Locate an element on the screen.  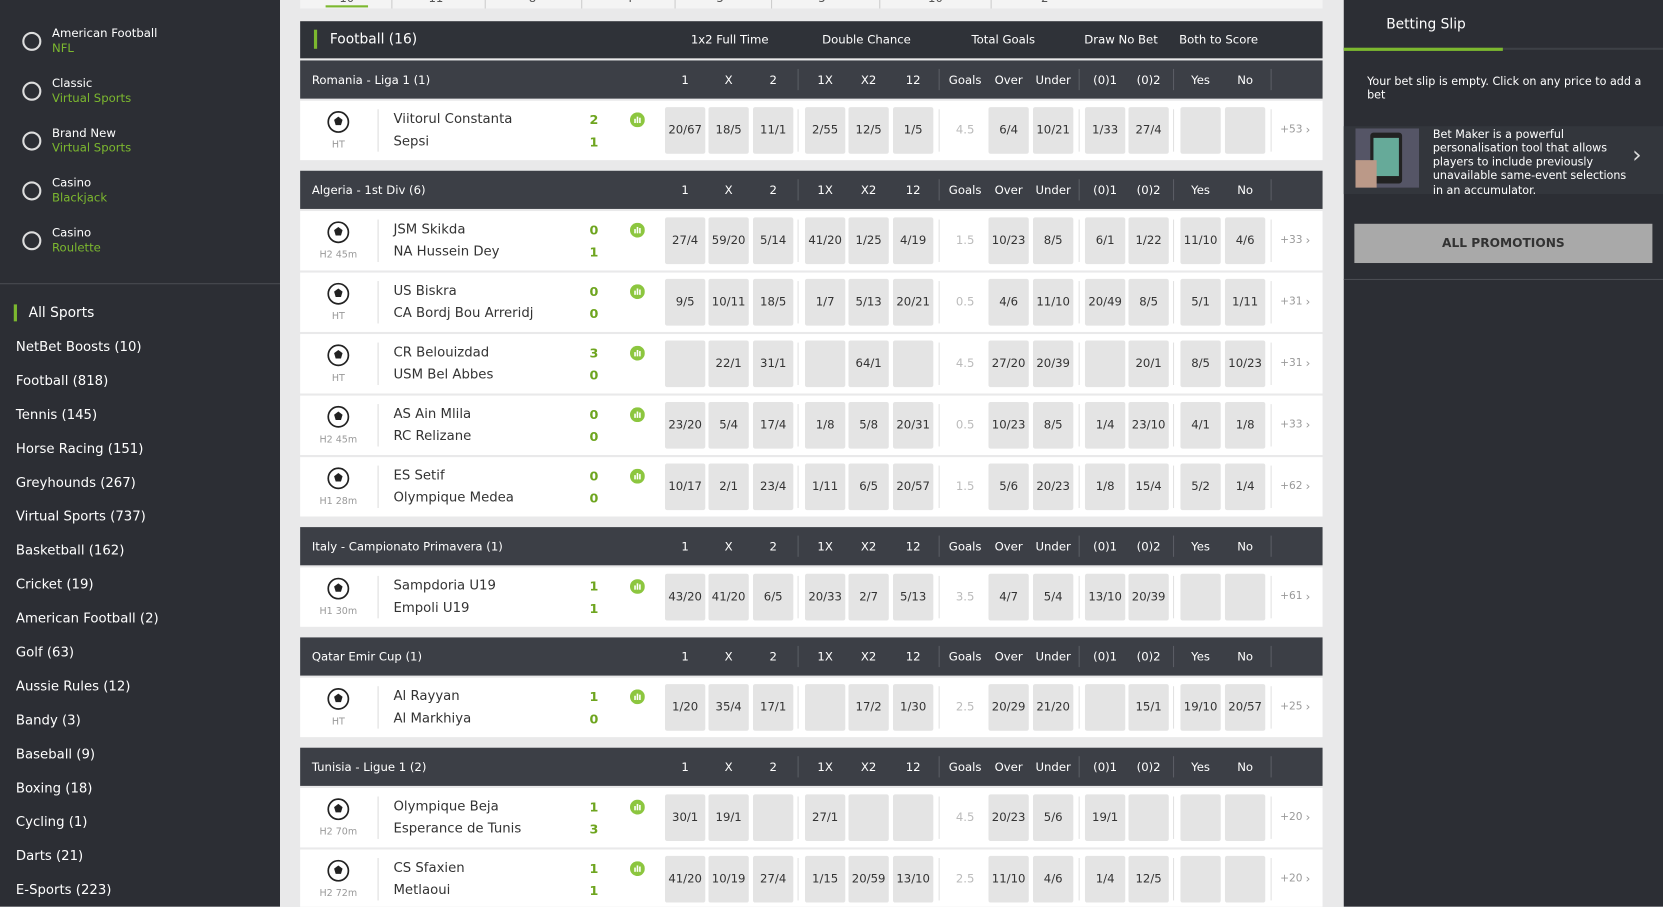
league-name: Romania - Liga 1 (1) is located at coordinates (371, 80).